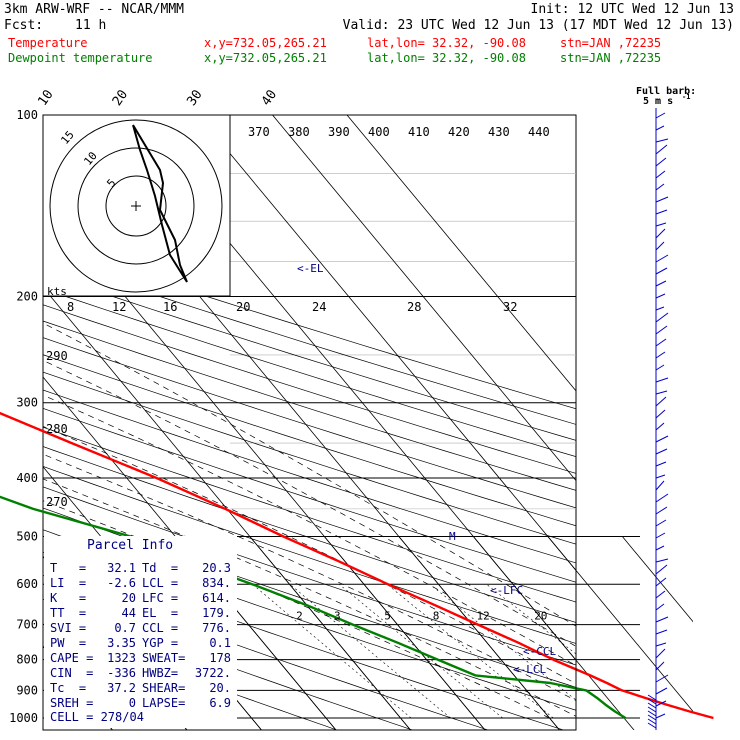 Image resolution: width=740 pixels, height=740 pixels. What do you see at coordinates (632, 9) in the screenshot?
I see `init-time: Init: 12 UTC Wed 12 Jun 13` at bounding box center [632, 9].